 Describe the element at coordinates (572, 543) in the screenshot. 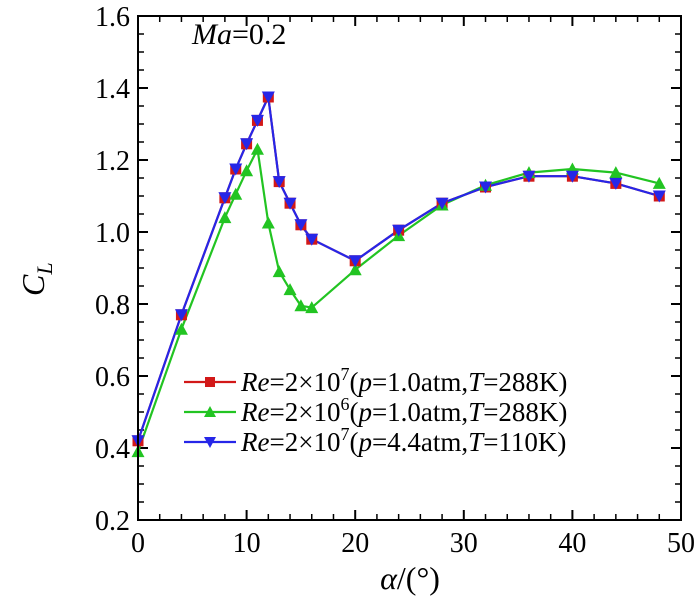

I see `x-tick-label: 40` at that location.